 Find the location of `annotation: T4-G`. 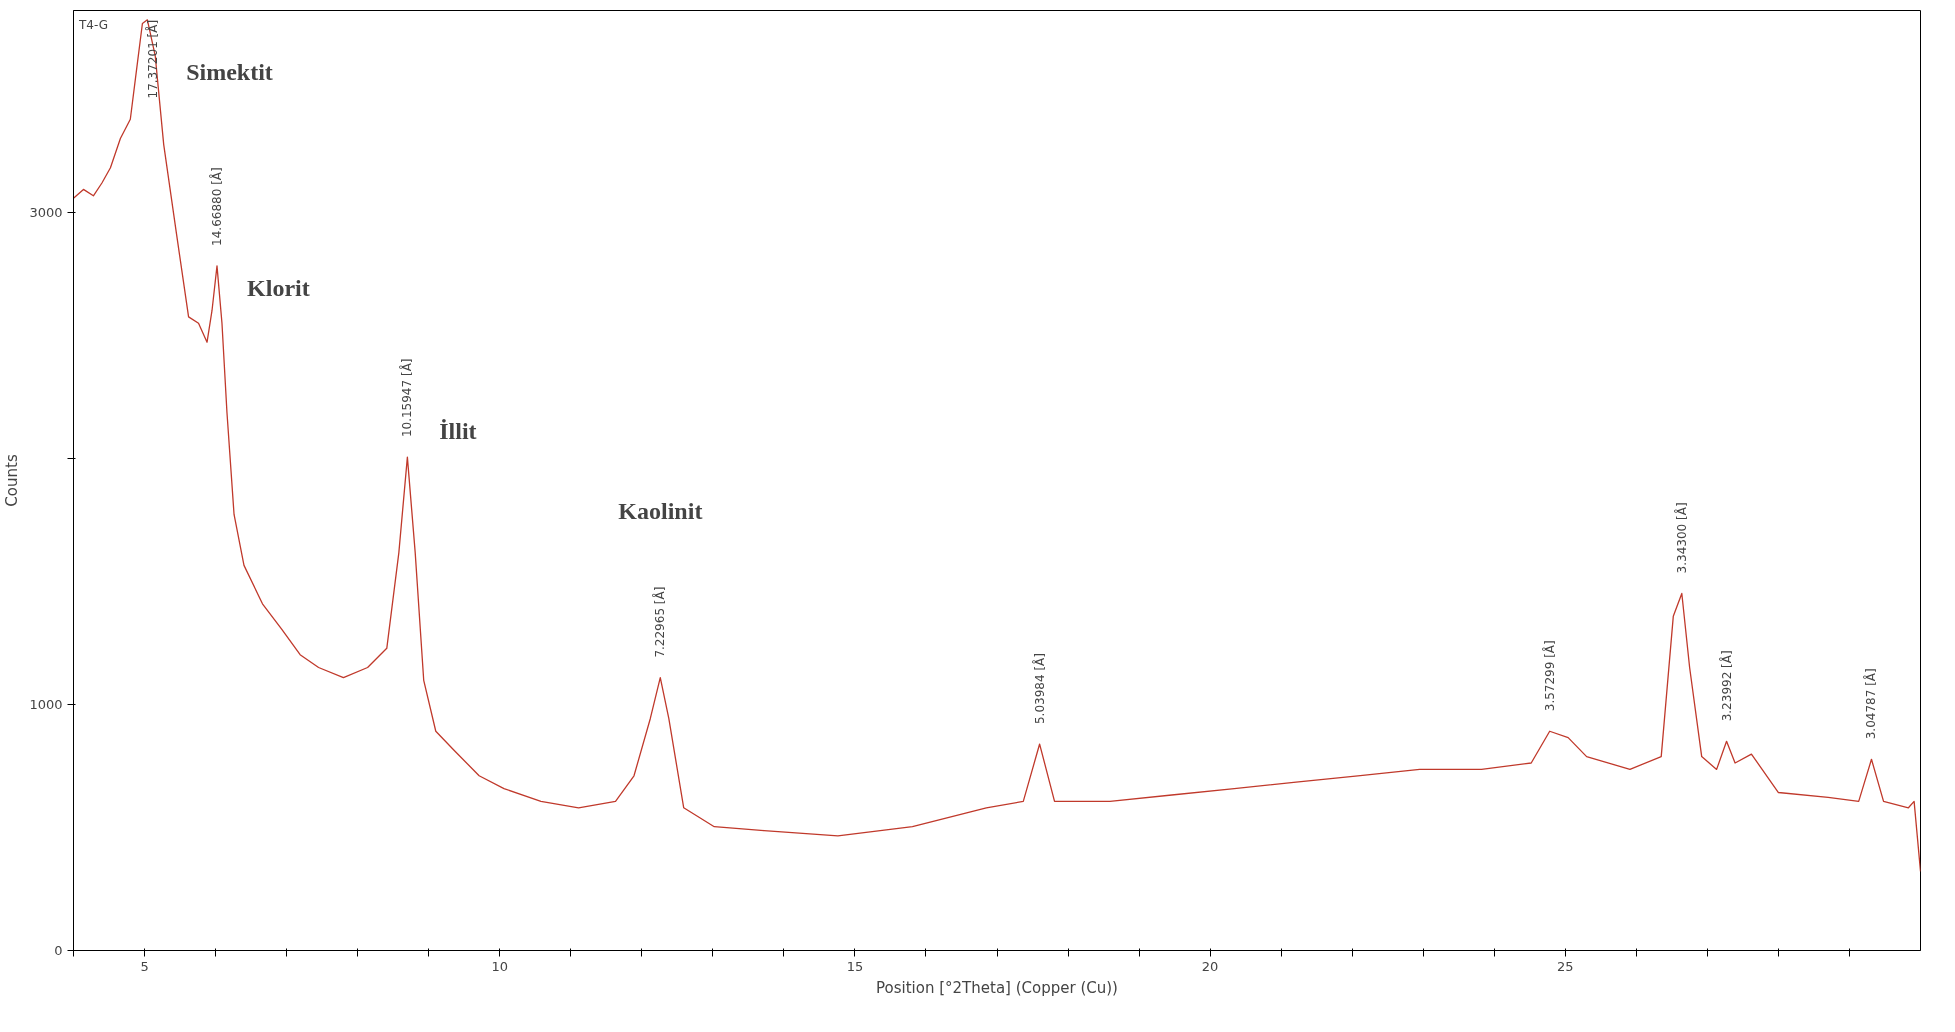

annotation: T4-G is located at coordinates (93, 24).